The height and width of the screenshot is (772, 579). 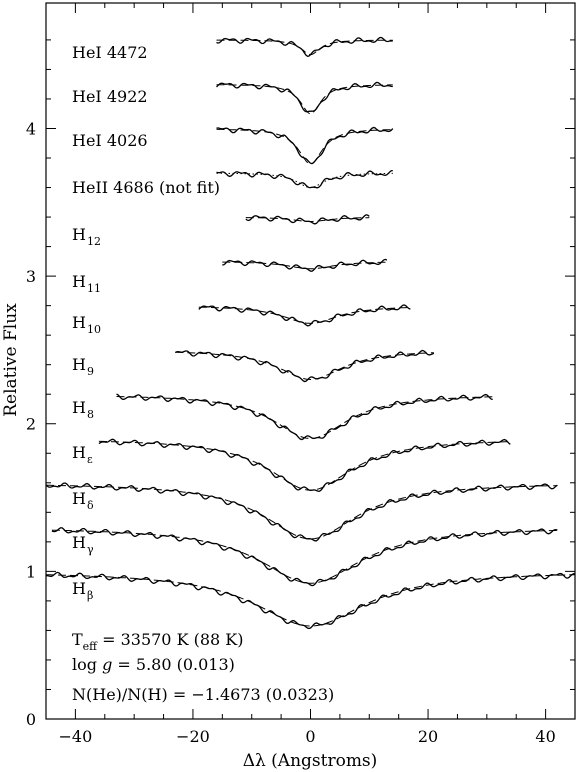 What do you see at coordinates (31, 424) in the screenshot?
I see `y-tick-label: 2` at bounding box center [31, 424].